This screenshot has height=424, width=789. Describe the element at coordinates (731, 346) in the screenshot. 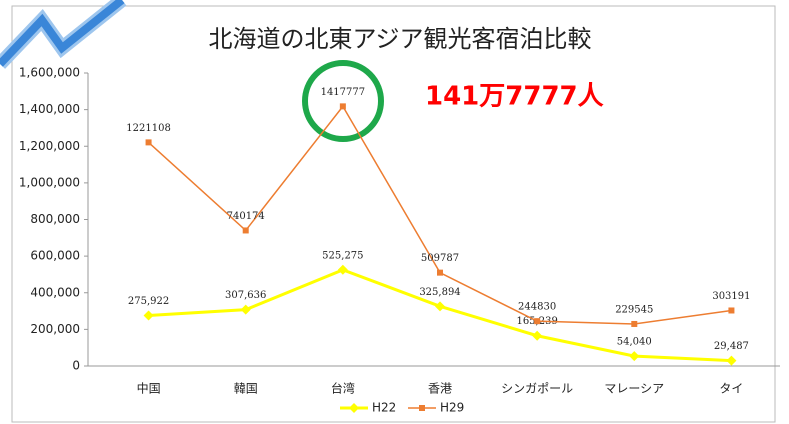

I see `data-label: 29,487` at that location.